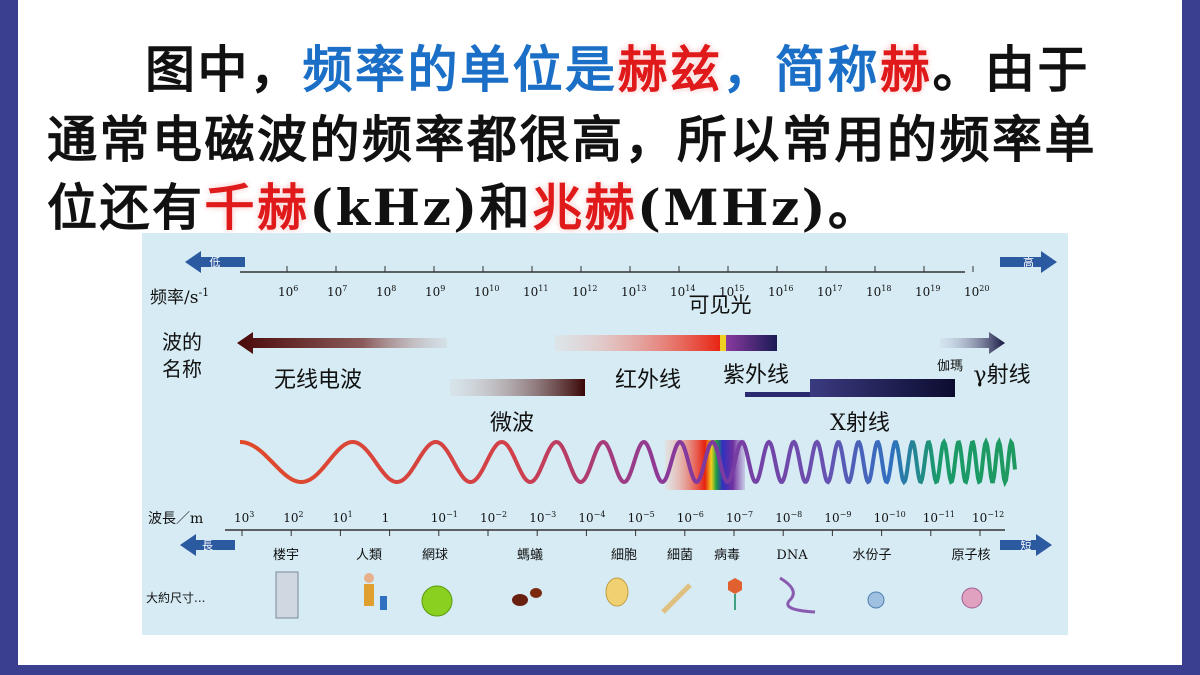 This screenshot has height=675, width=1200. Describe the element at coordinates (751, 343) in the screenshot. I see `band-ultraviolet` at that location.